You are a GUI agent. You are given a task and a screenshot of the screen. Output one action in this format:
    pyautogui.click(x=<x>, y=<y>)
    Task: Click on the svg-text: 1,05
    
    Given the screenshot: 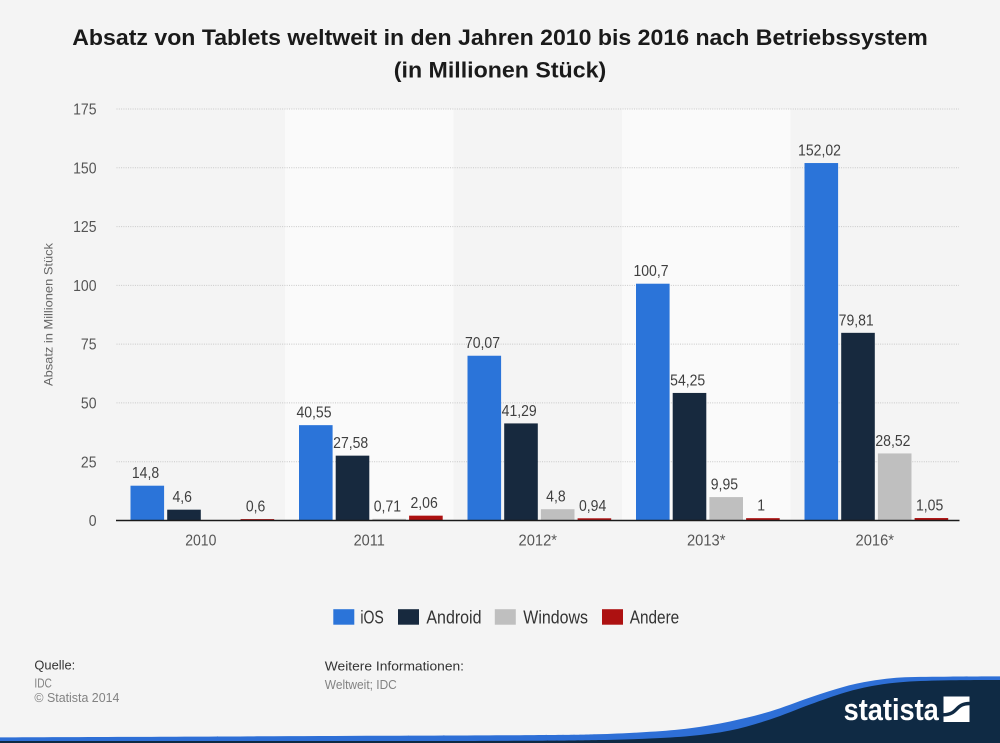 What is the action you would take?
    pyautogui.click(x=929, y=506)
    